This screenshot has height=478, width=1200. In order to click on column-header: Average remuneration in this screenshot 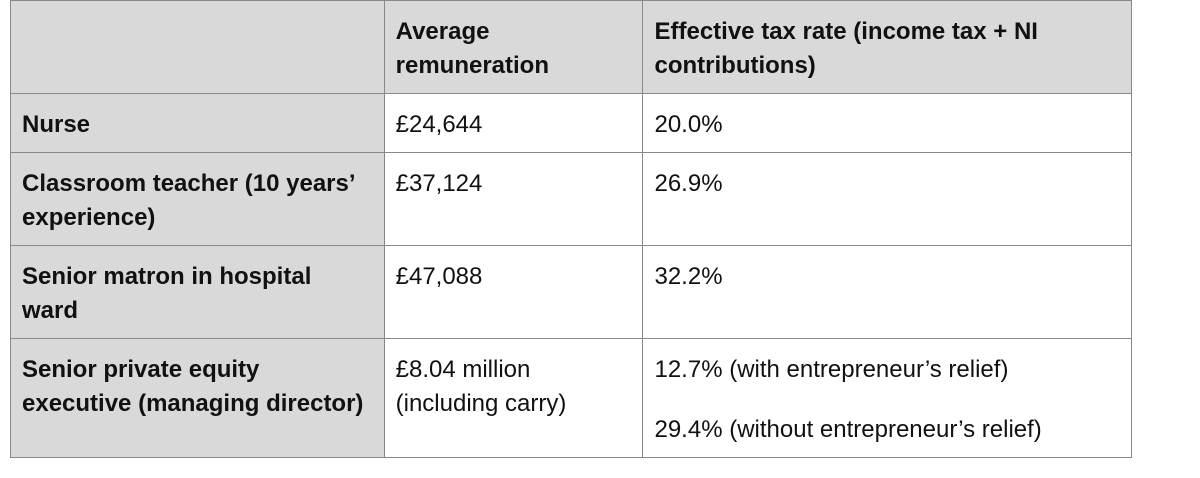, I will do `click(513, 47)`.